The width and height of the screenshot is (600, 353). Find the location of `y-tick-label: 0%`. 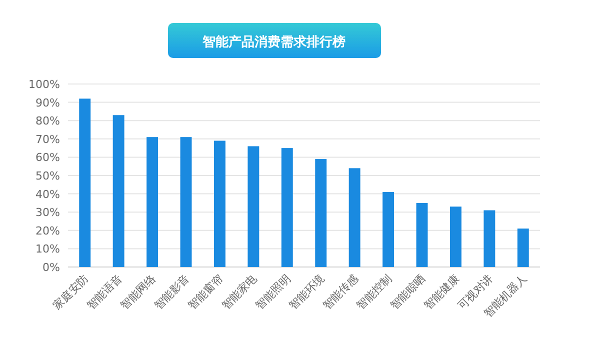

y-tick-label: 0% is located at coordinates (51, 267).